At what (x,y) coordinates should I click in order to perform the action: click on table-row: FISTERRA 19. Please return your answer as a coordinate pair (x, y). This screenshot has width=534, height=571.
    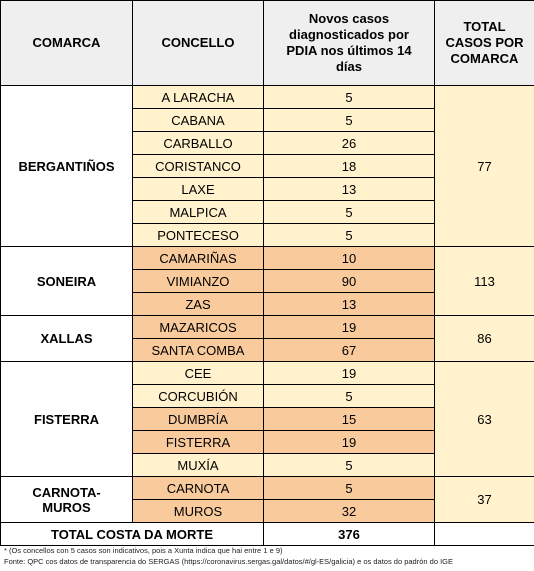
    Looking at the image, I should click on (267, 442).